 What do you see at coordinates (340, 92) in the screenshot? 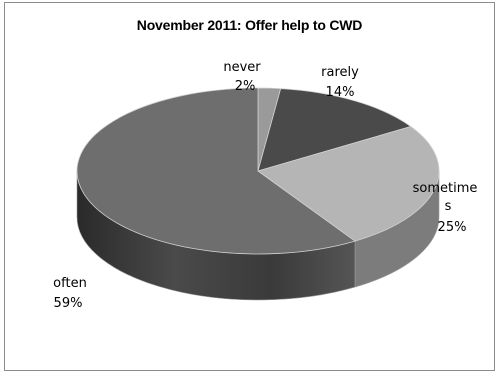
I see `slice-percent-rarely: 14%` at bounding box center [340, 92].